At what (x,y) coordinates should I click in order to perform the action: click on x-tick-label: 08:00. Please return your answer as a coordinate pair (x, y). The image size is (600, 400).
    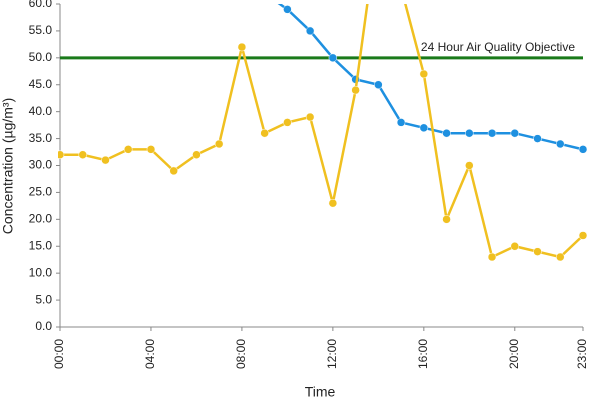
    Looking at the image, I should click on (241, 354).